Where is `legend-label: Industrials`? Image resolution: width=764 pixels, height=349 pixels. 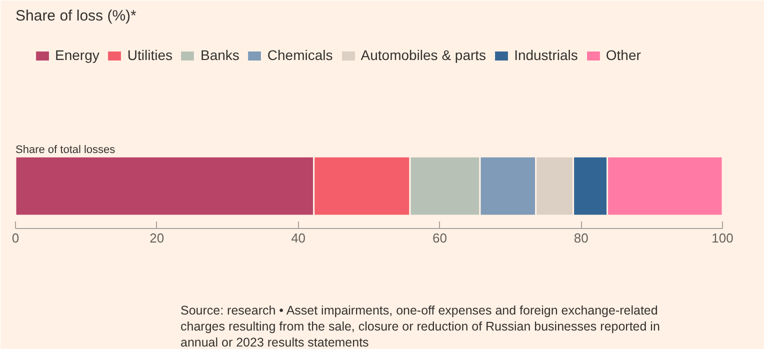 legend-label: Industrials is located at coordinates (546, 55).